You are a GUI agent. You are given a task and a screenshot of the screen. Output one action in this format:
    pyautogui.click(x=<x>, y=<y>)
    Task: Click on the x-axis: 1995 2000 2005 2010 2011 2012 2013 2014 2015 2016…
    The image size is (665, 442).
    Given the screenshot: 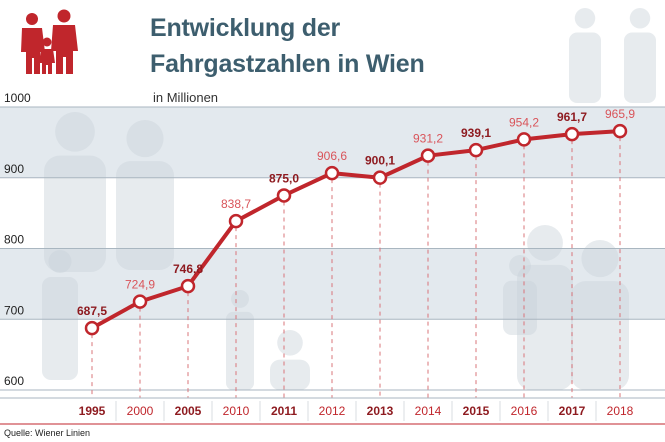 What is the action you would take?
    pyautogui.click(x=332, y=411)
    